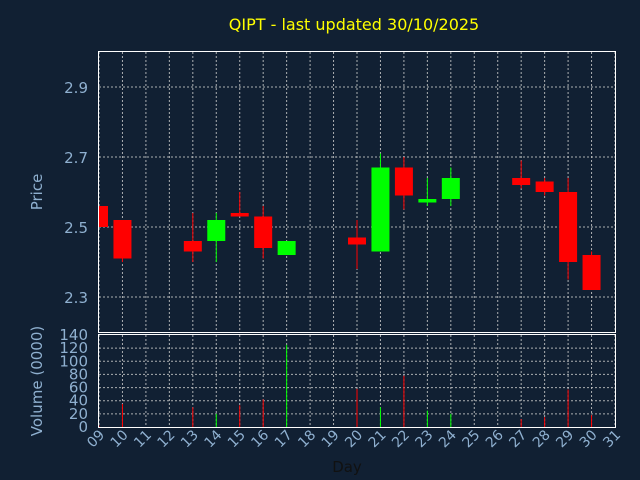 The height and width of the screenshot is (480, 640). What do you see at coordinates (307, 439) in the screenshot?
I see `day-tick-label: 18` at bounding box center [307, 439].